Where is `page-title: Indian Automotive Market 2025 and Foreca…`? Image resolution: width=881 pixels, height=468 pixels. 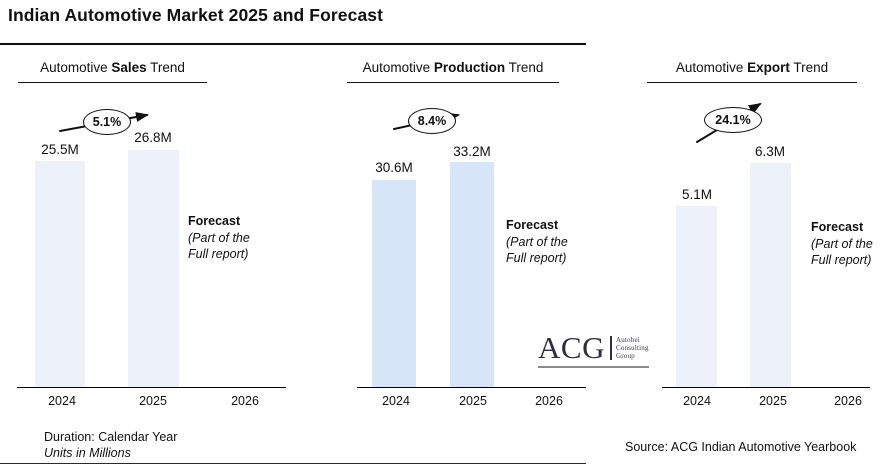
page-title: Indian Automotive Market 2025 and Foreca… is located at coordinates (196, 15).